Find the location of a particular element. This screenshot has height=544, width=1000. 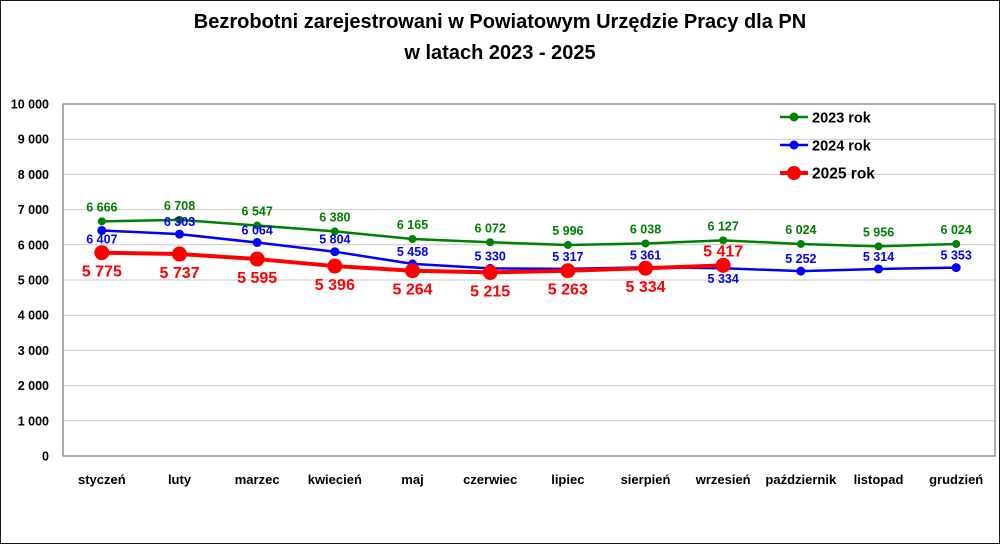

data-label: 5 996 is located at coordinates (567, 231).